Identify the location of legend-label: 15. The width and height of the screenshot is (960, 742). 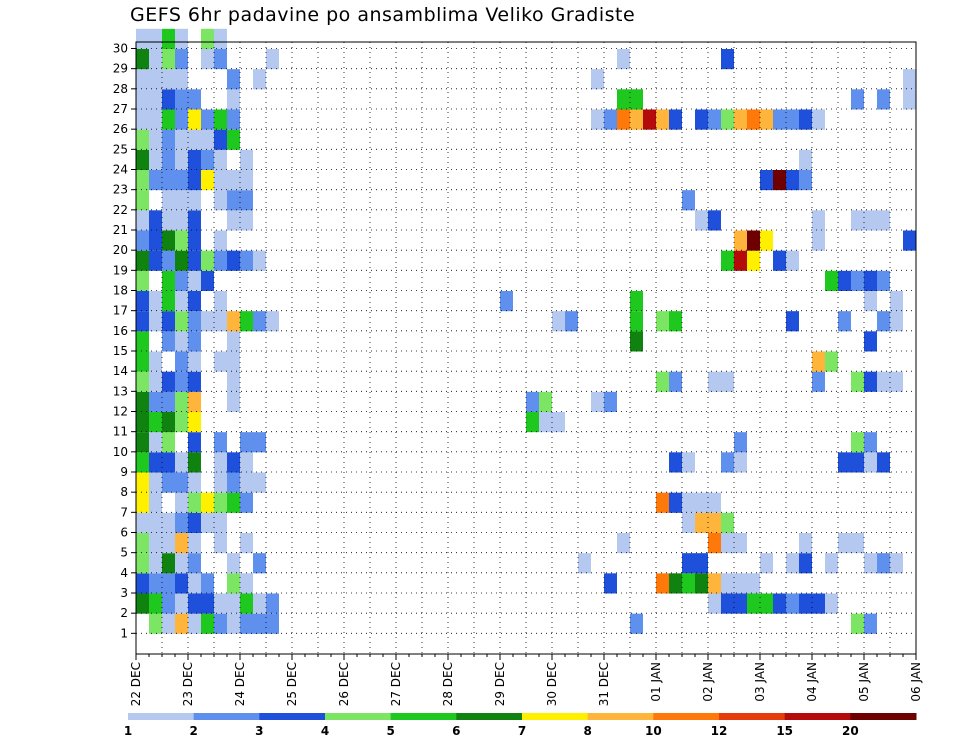
(784, 731).